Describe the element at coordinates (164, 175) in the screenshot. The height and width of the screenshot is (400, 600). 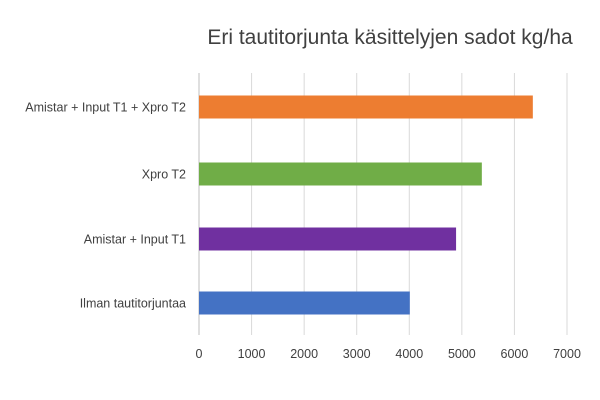
I see `category-label: Xpro T2` at that location.